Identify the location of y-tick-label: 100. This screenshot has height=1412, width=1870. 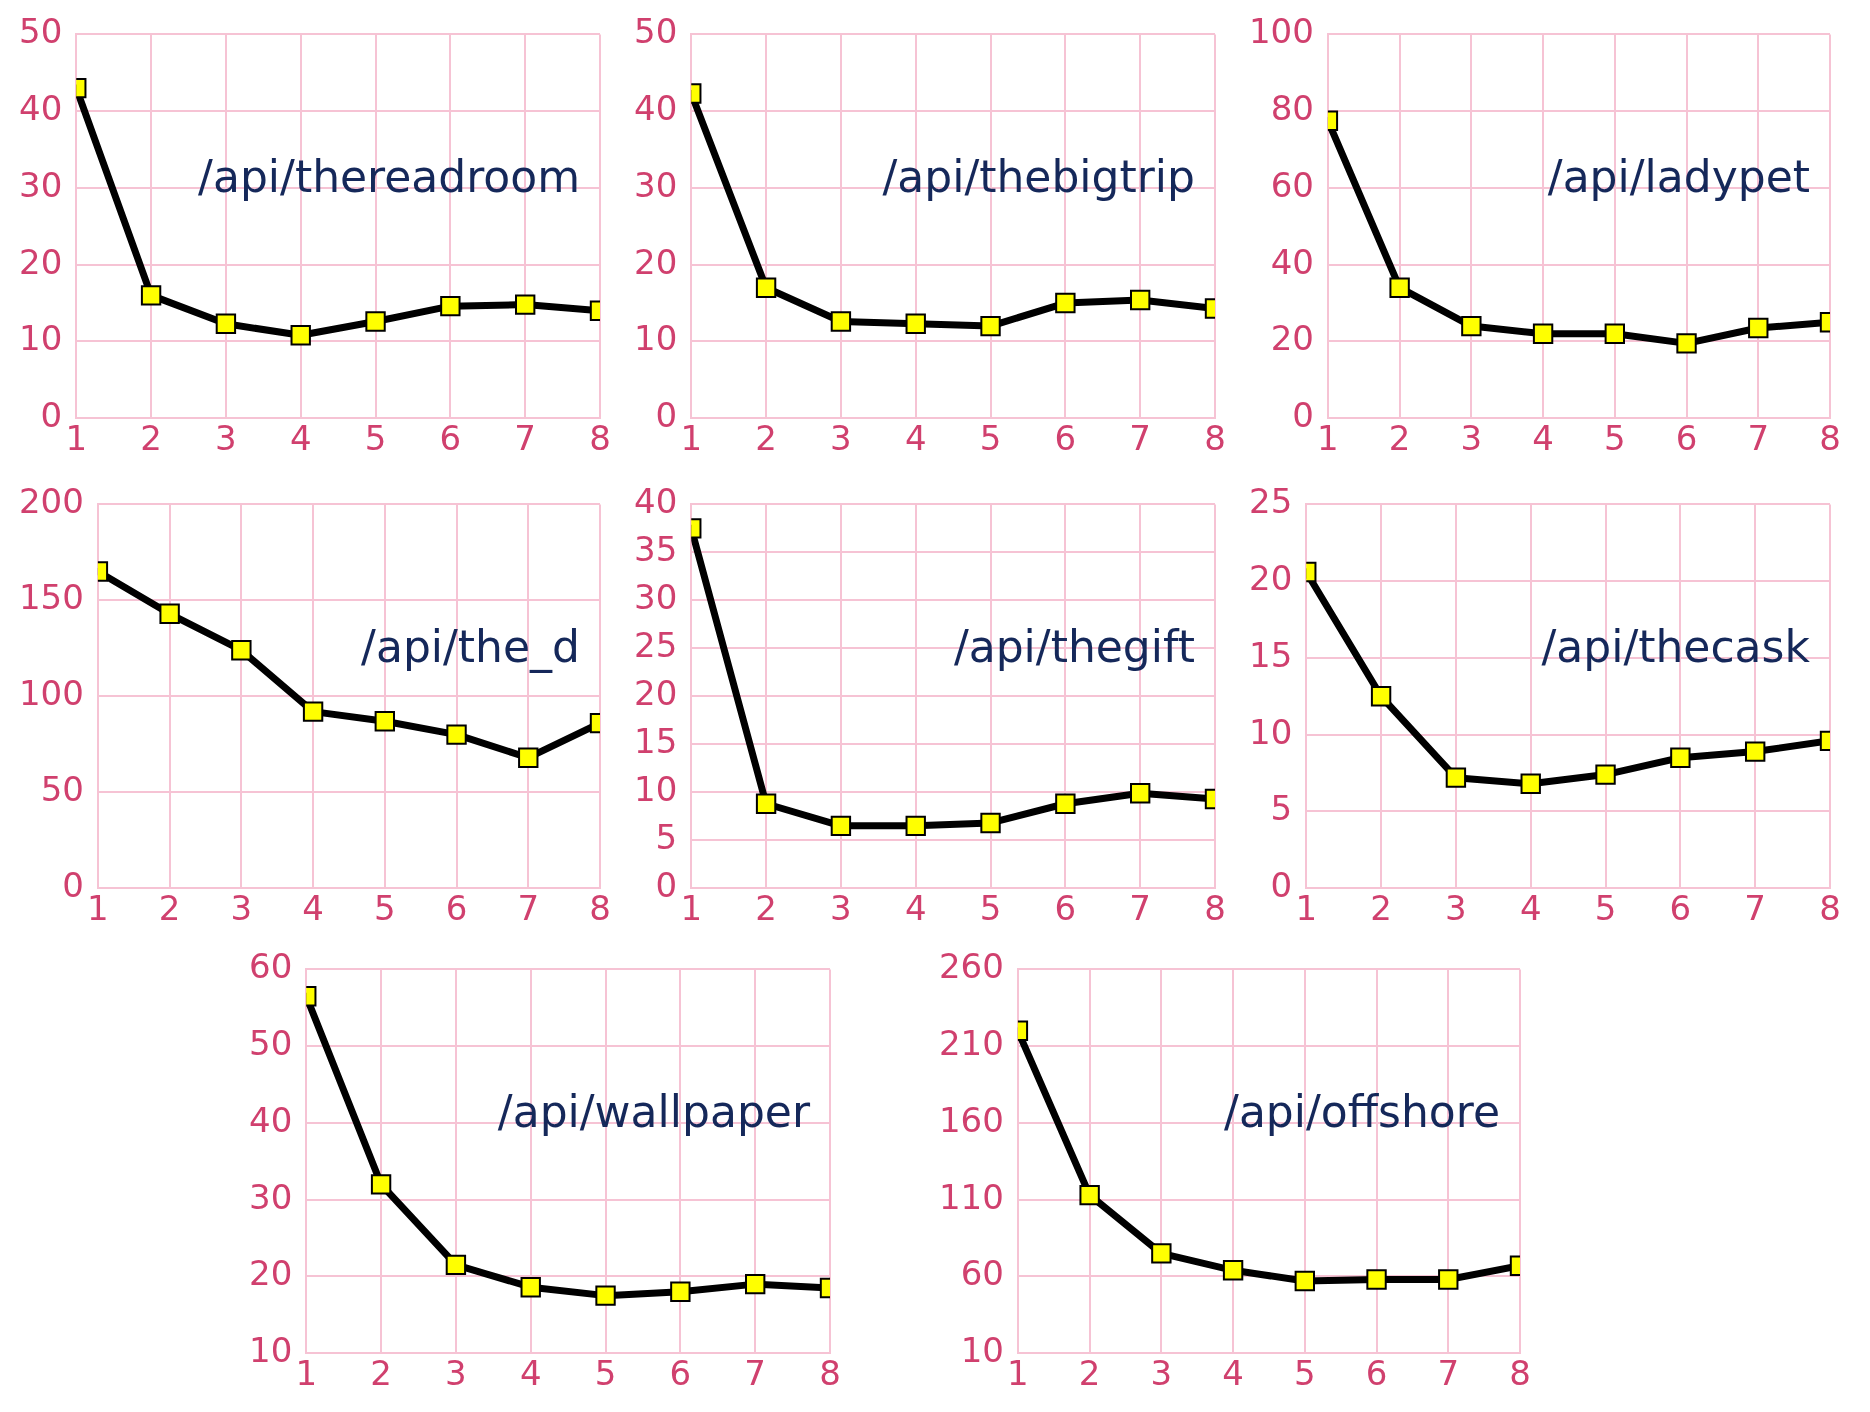
(1281, 31).